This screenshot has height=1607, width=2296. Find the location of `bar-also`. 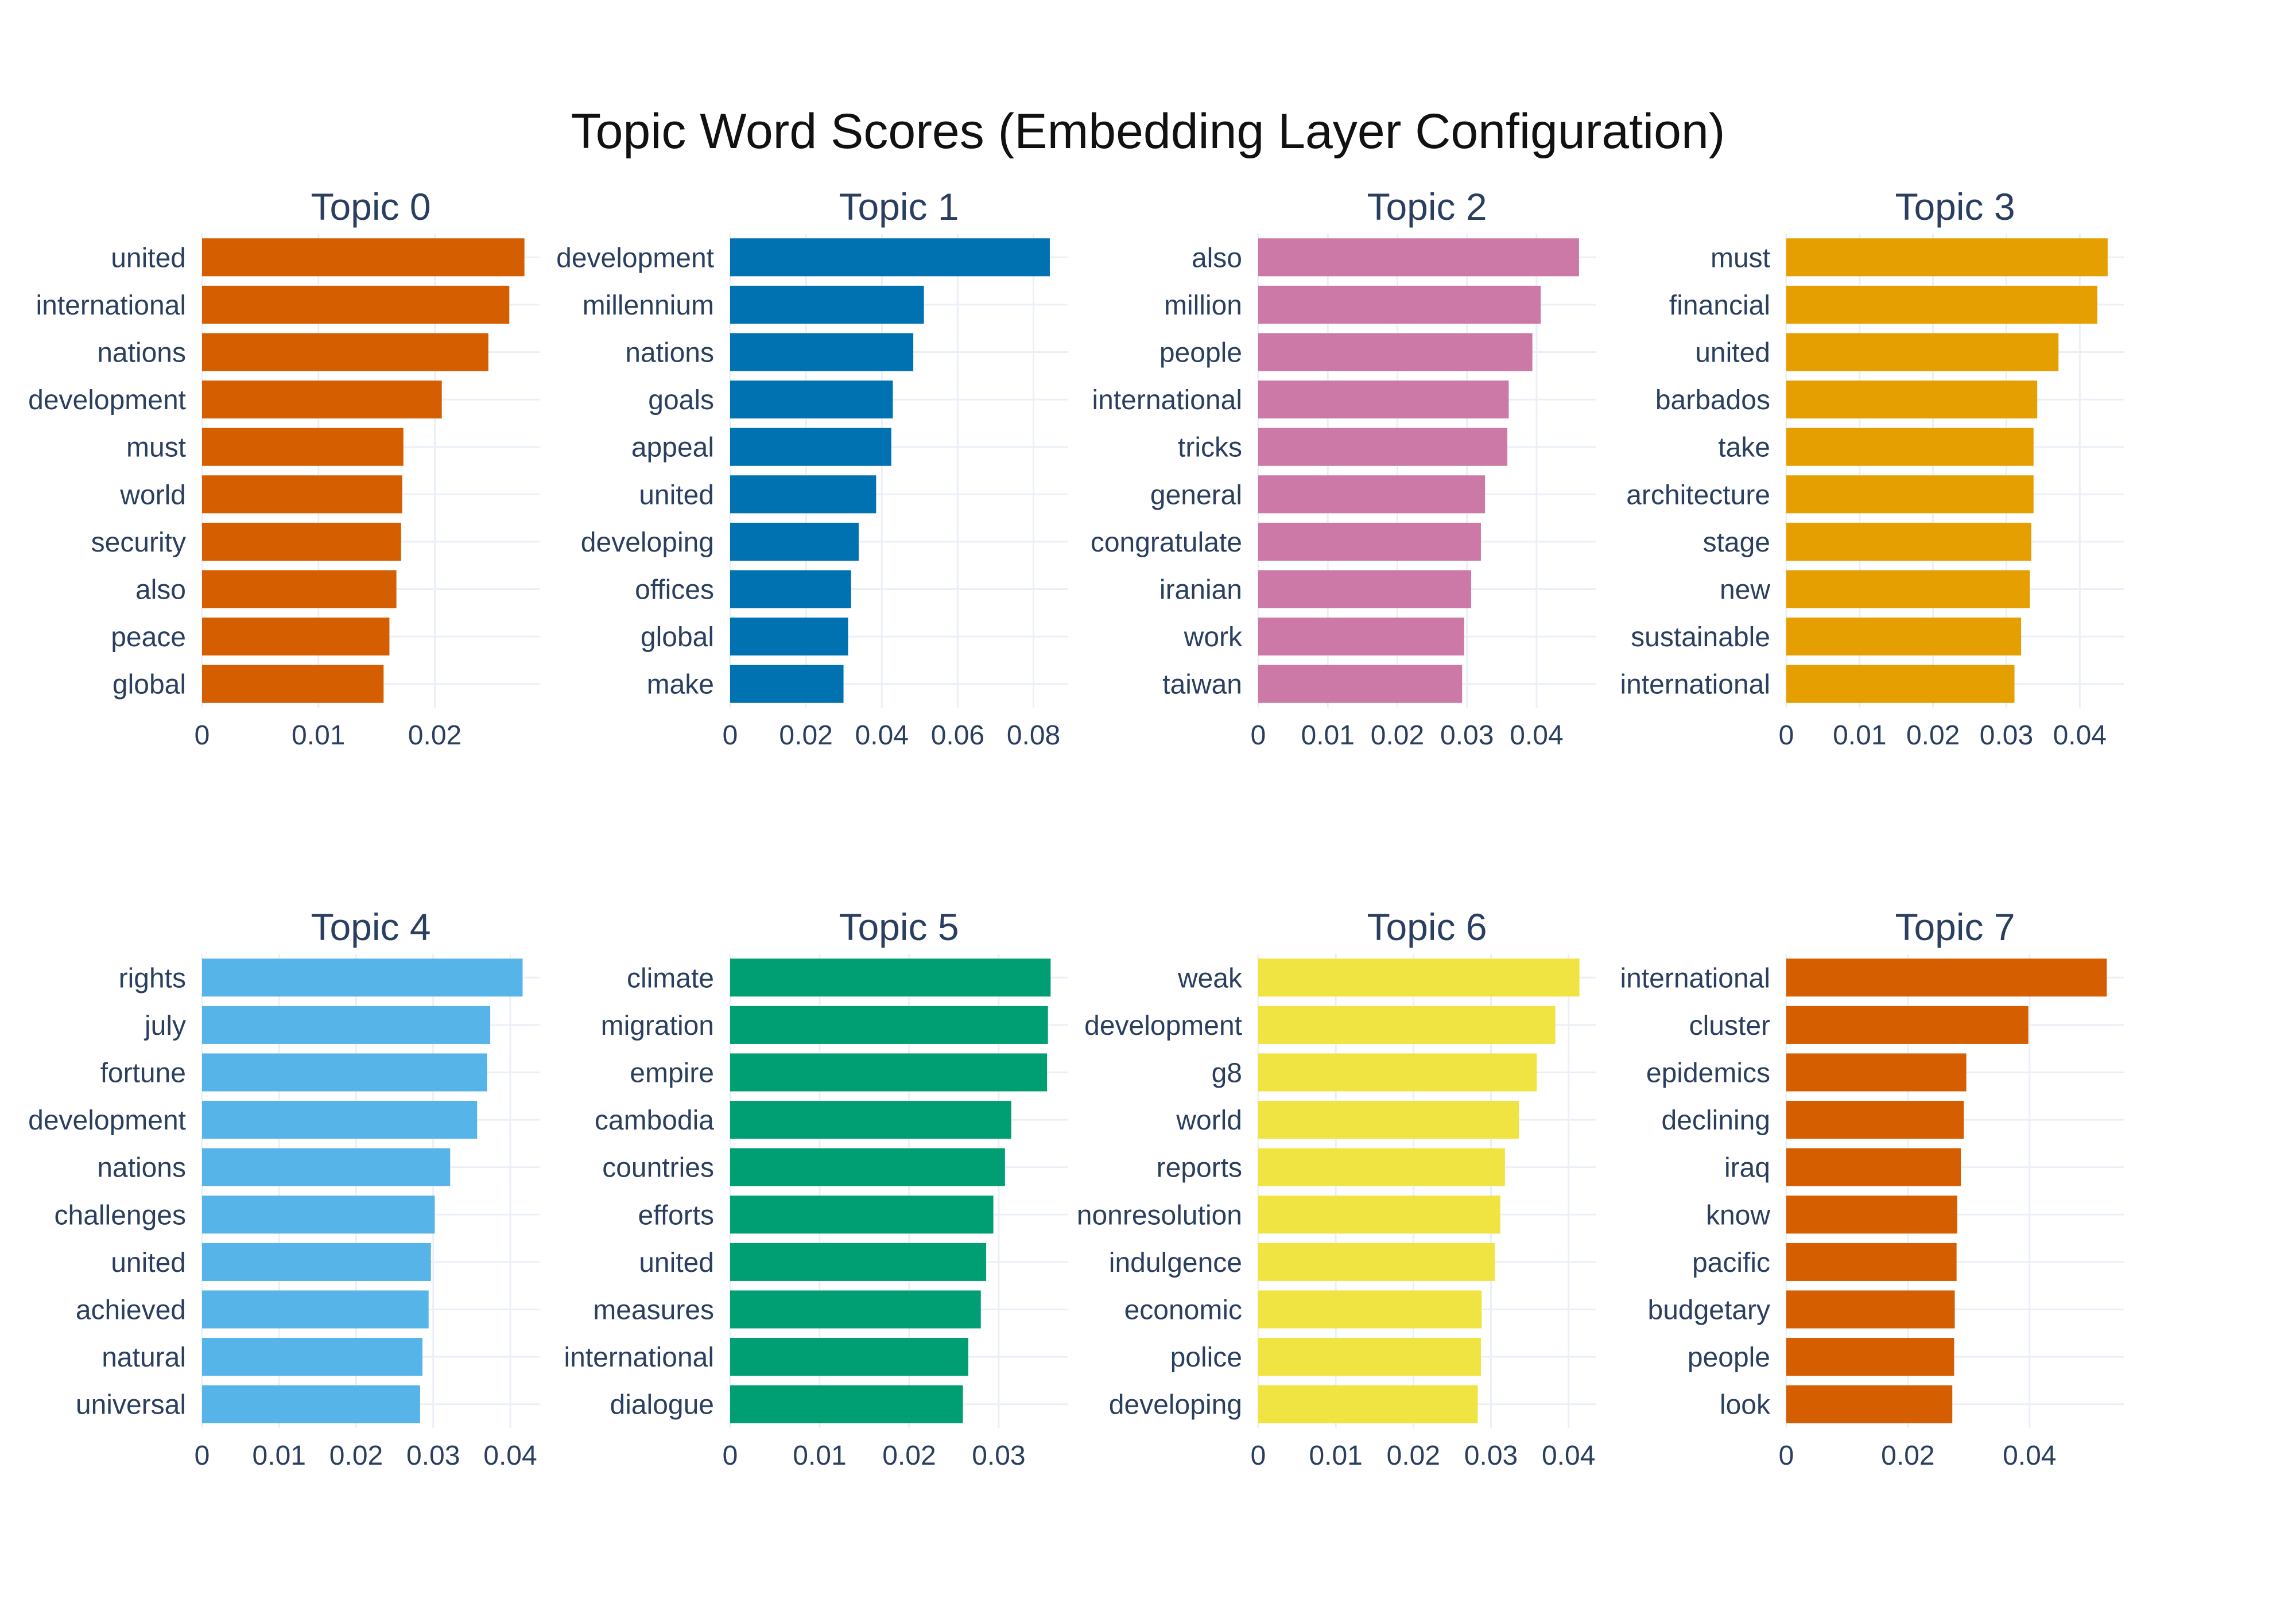

bar-also is located at coordinates (1418, 257).